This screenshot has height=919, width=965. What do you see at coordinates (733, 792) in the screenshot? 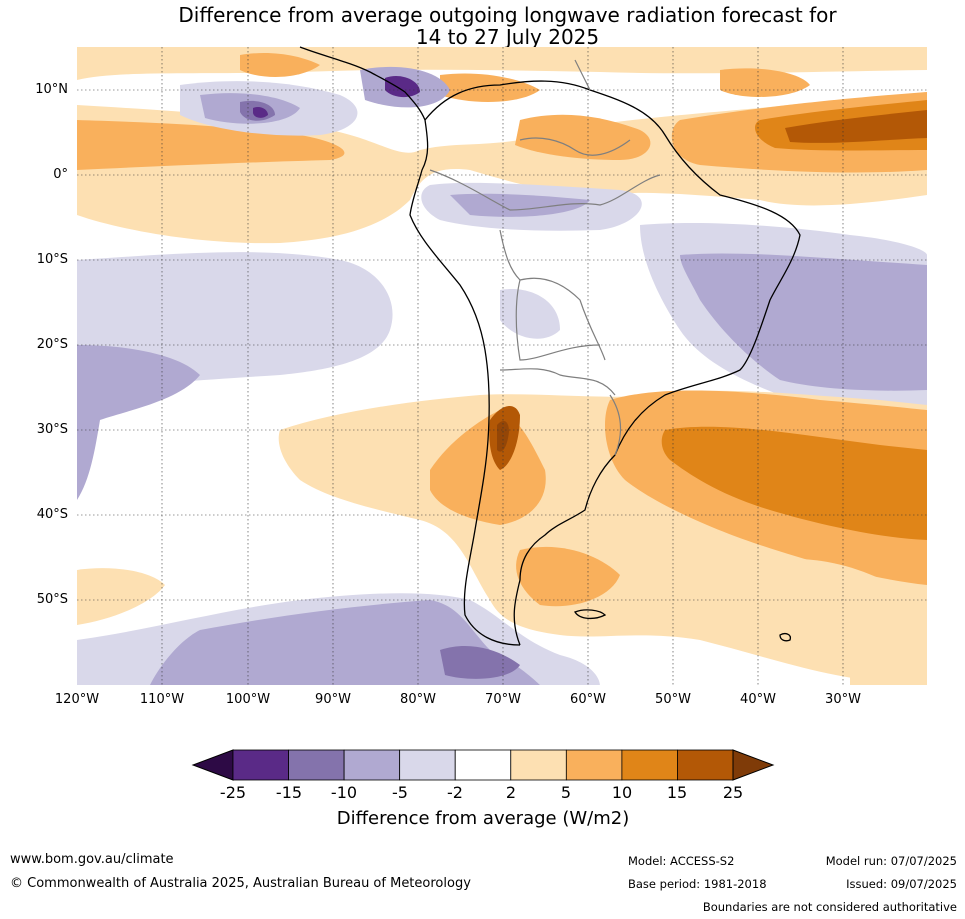
I see `colorbar-tick: 25` at bounding box center [733, 792].